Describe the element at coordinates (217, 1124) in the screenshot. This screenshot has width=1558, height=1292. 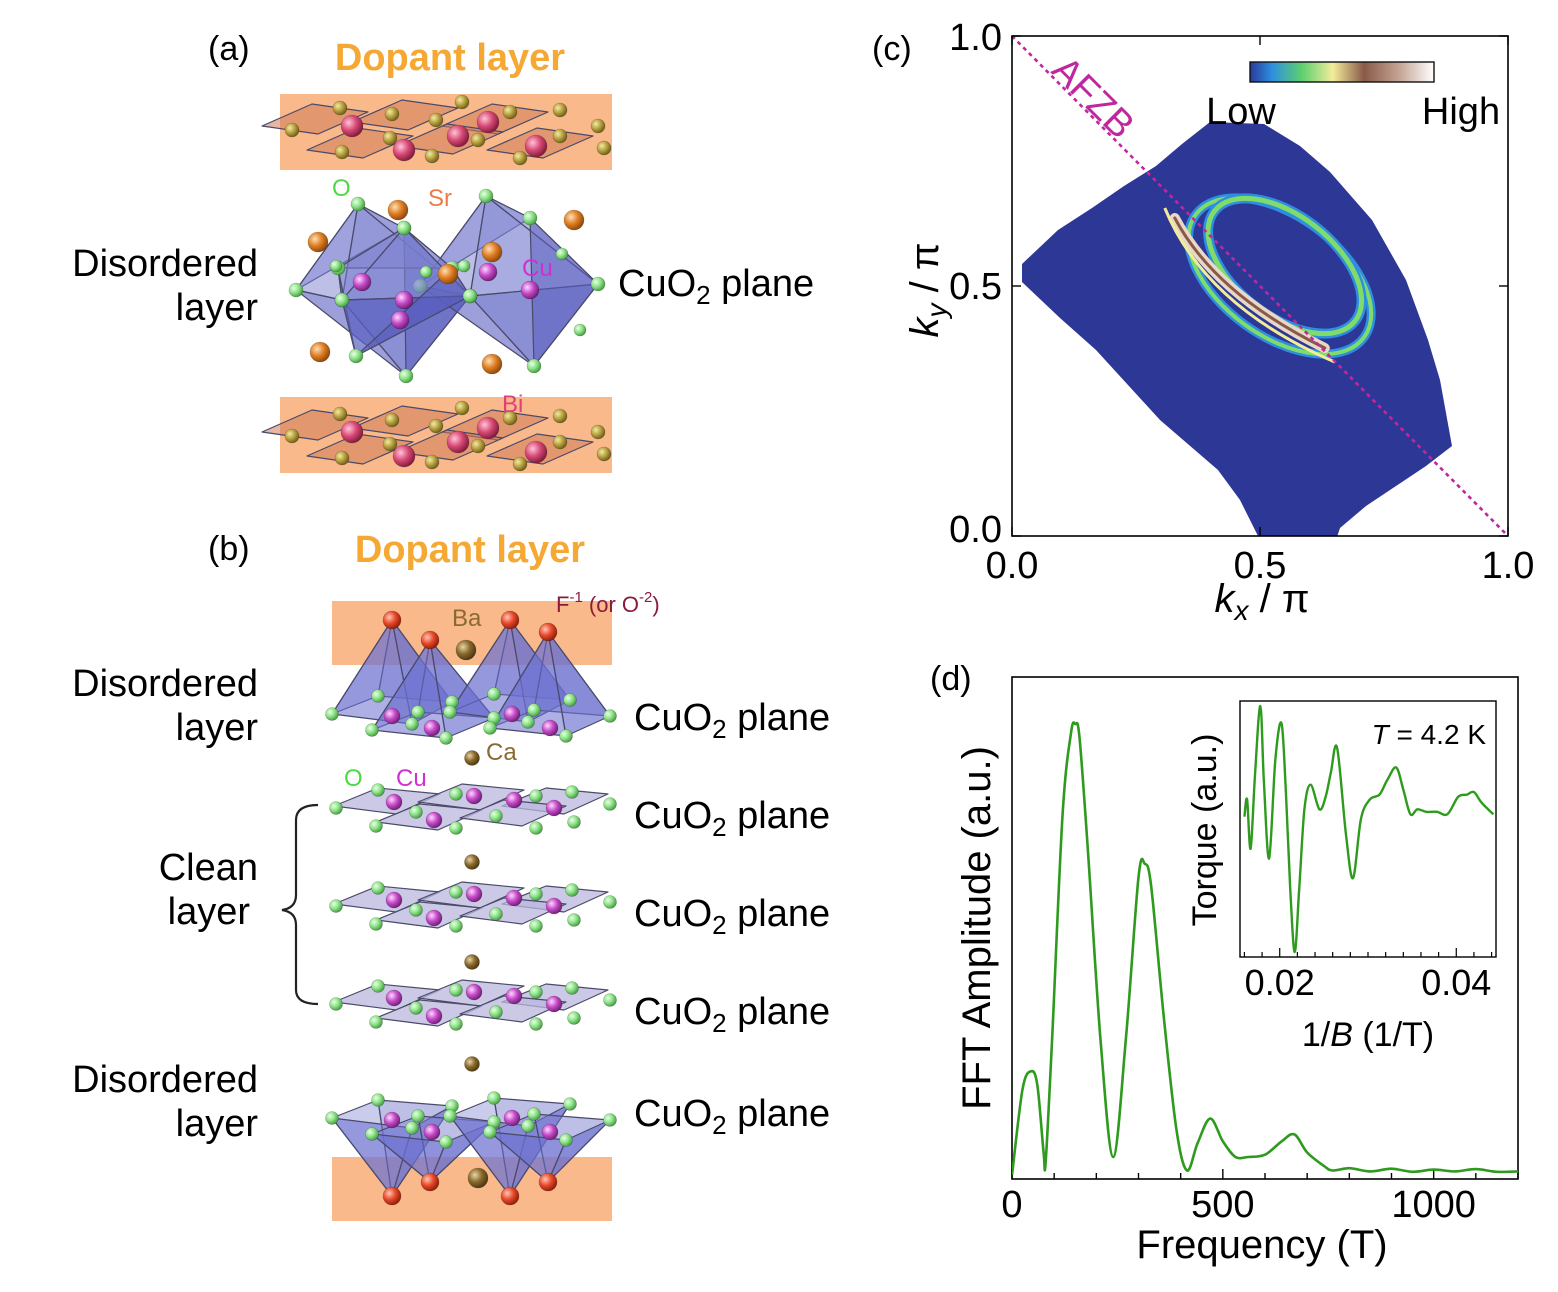
I see `panel-b-disordered-bottom-2: layer` at that location.